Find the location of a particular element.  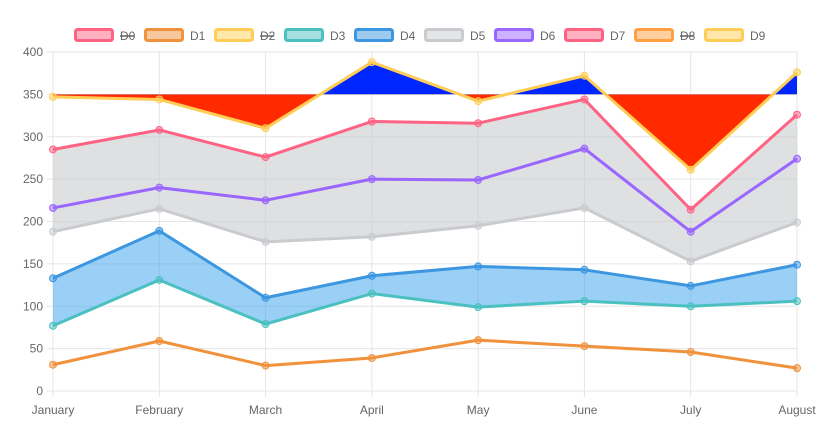

y-tick-label: 400 is located at coordinates (33, 52).